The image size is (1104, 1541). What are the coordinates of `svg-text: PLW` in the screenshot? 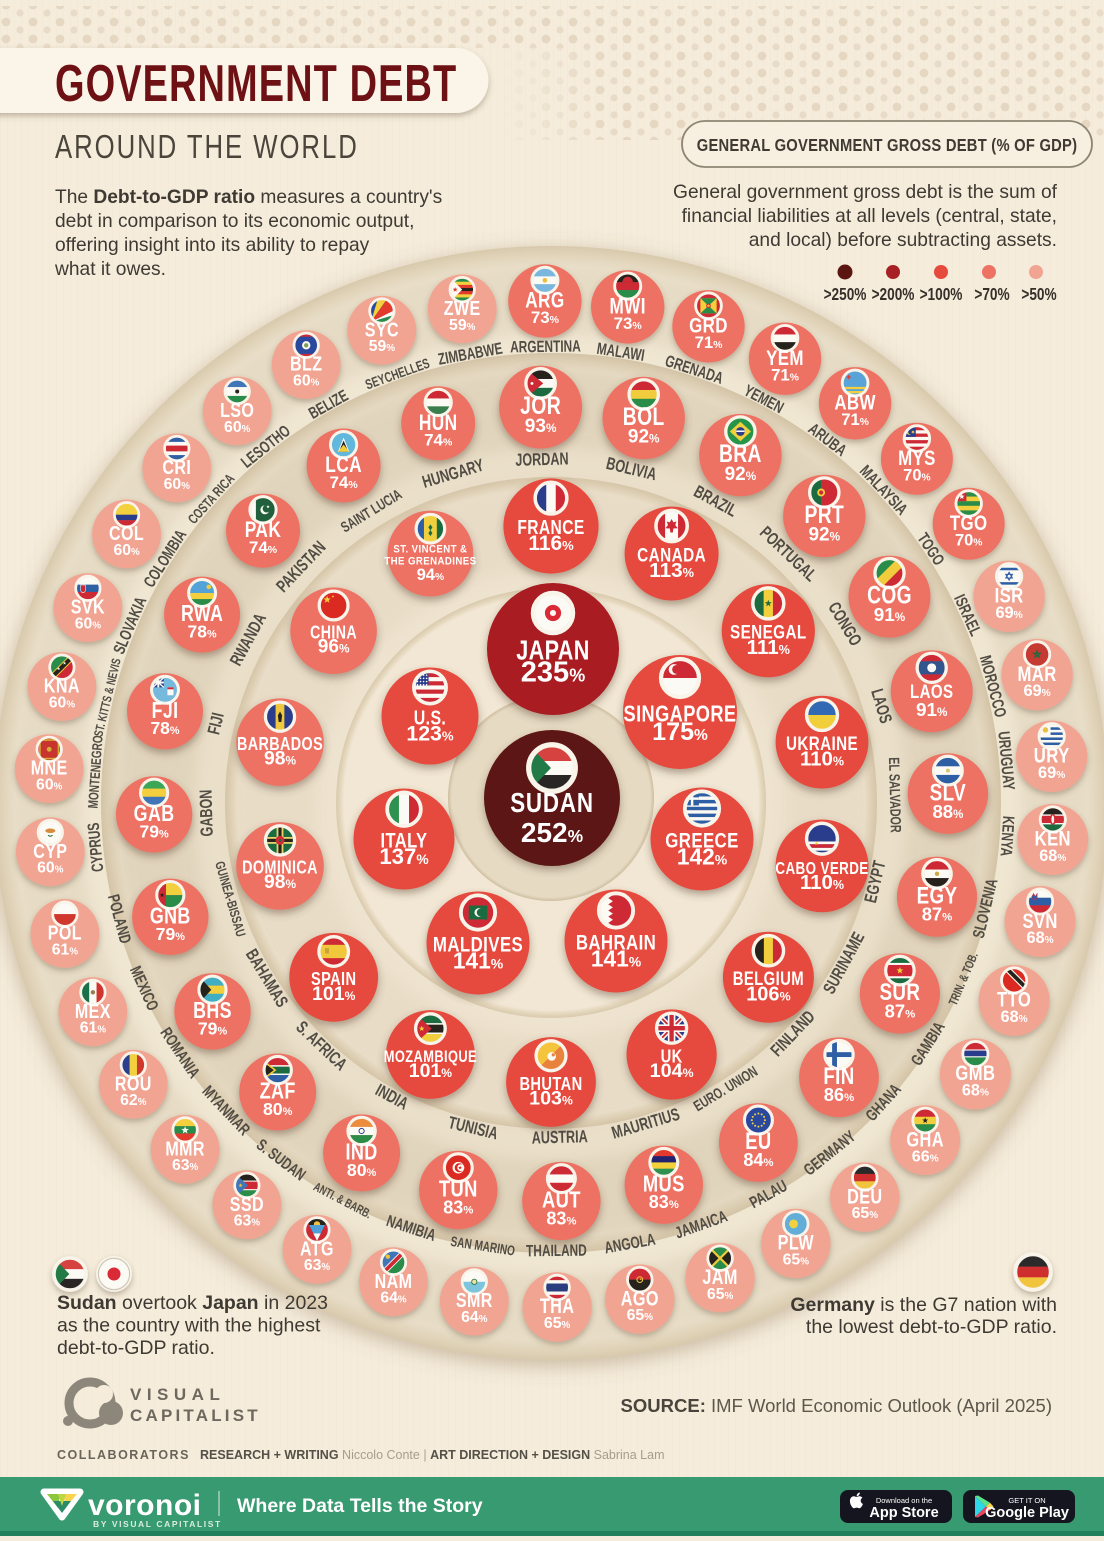 It's located at (796, 1242).